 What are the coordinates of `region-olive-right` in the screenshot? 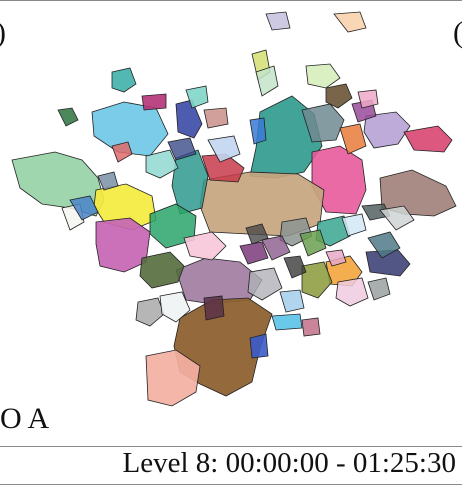 It's located at (317, 280).